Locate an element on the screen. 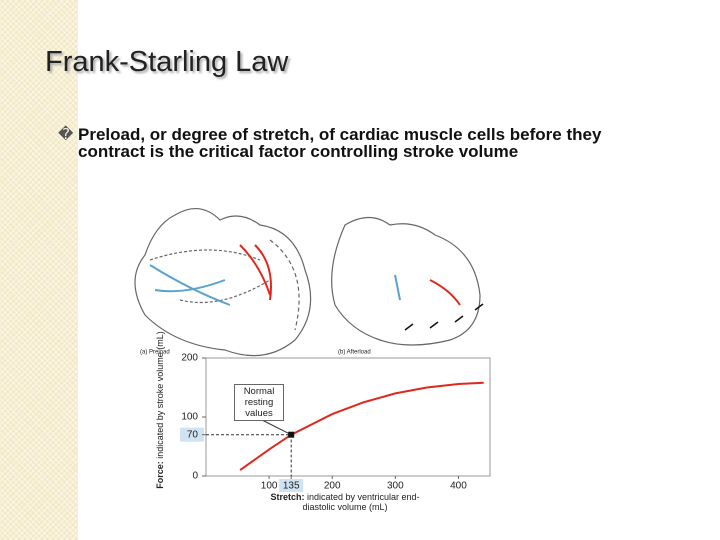  slide-title: Frank-Starling Law is located at coordinates (167, 62).